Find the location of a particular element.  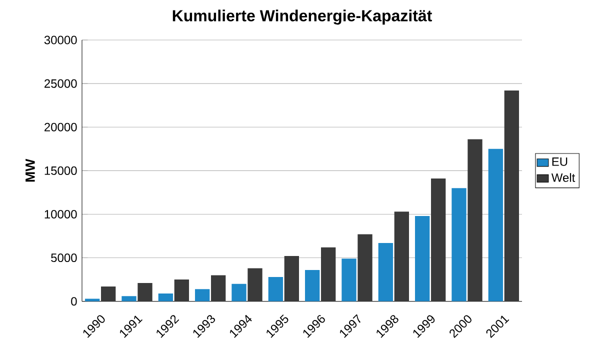

y-tick-label: 25000 is located at coordinates (60, 83).